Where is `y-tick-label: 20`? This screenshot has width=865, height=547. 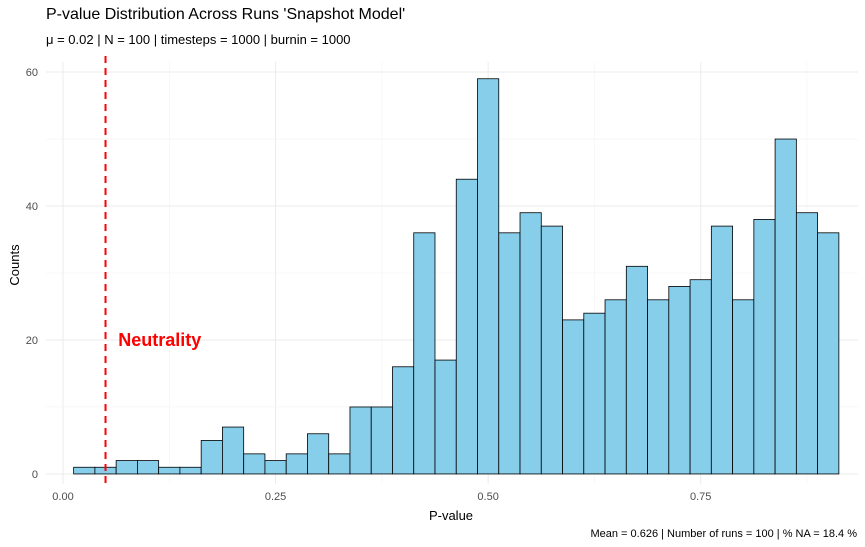
y-tick-label: 20 is located at coordinates (32, 341).